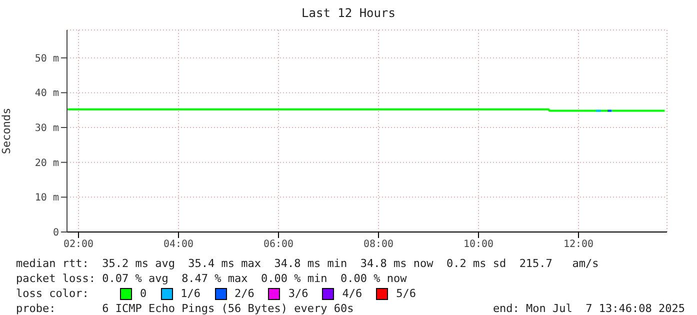 This screenshot has width=697, height=315. What do you see at coordinates (46, 58) in the screenshot?
I see `y-tick-label: 50 m` at bounding box center [46, 58].